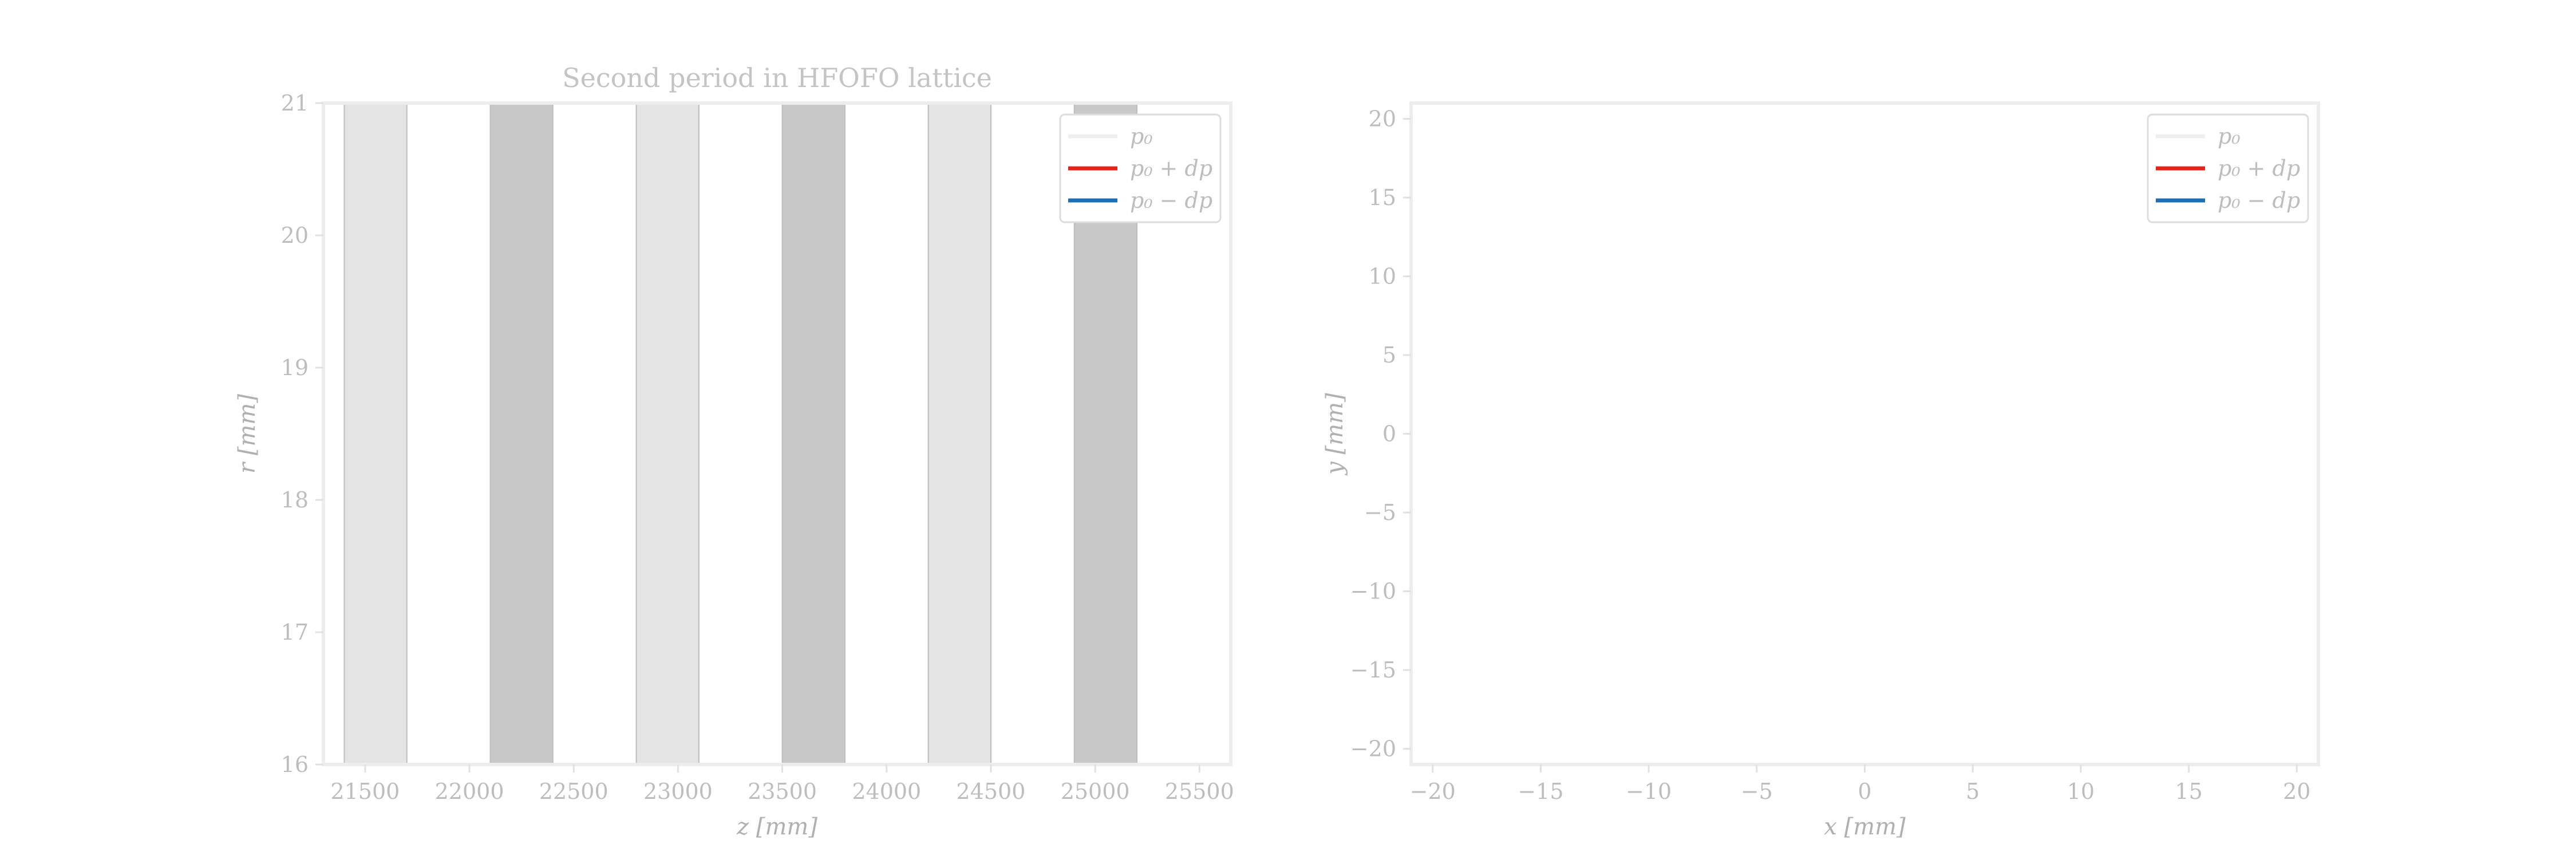 The image size is (2576, 859). What do you see at coordinates (1373, 591) in the screenshot?
I see `y-tick-label: −10` at bounding box center [1373, 591].